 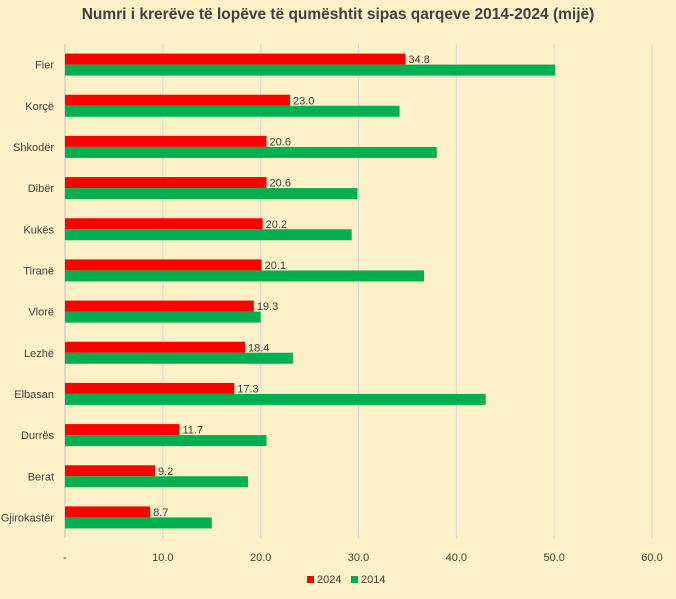 I want to click on data-label-2024: 34.8, so click(x=418, y=60).